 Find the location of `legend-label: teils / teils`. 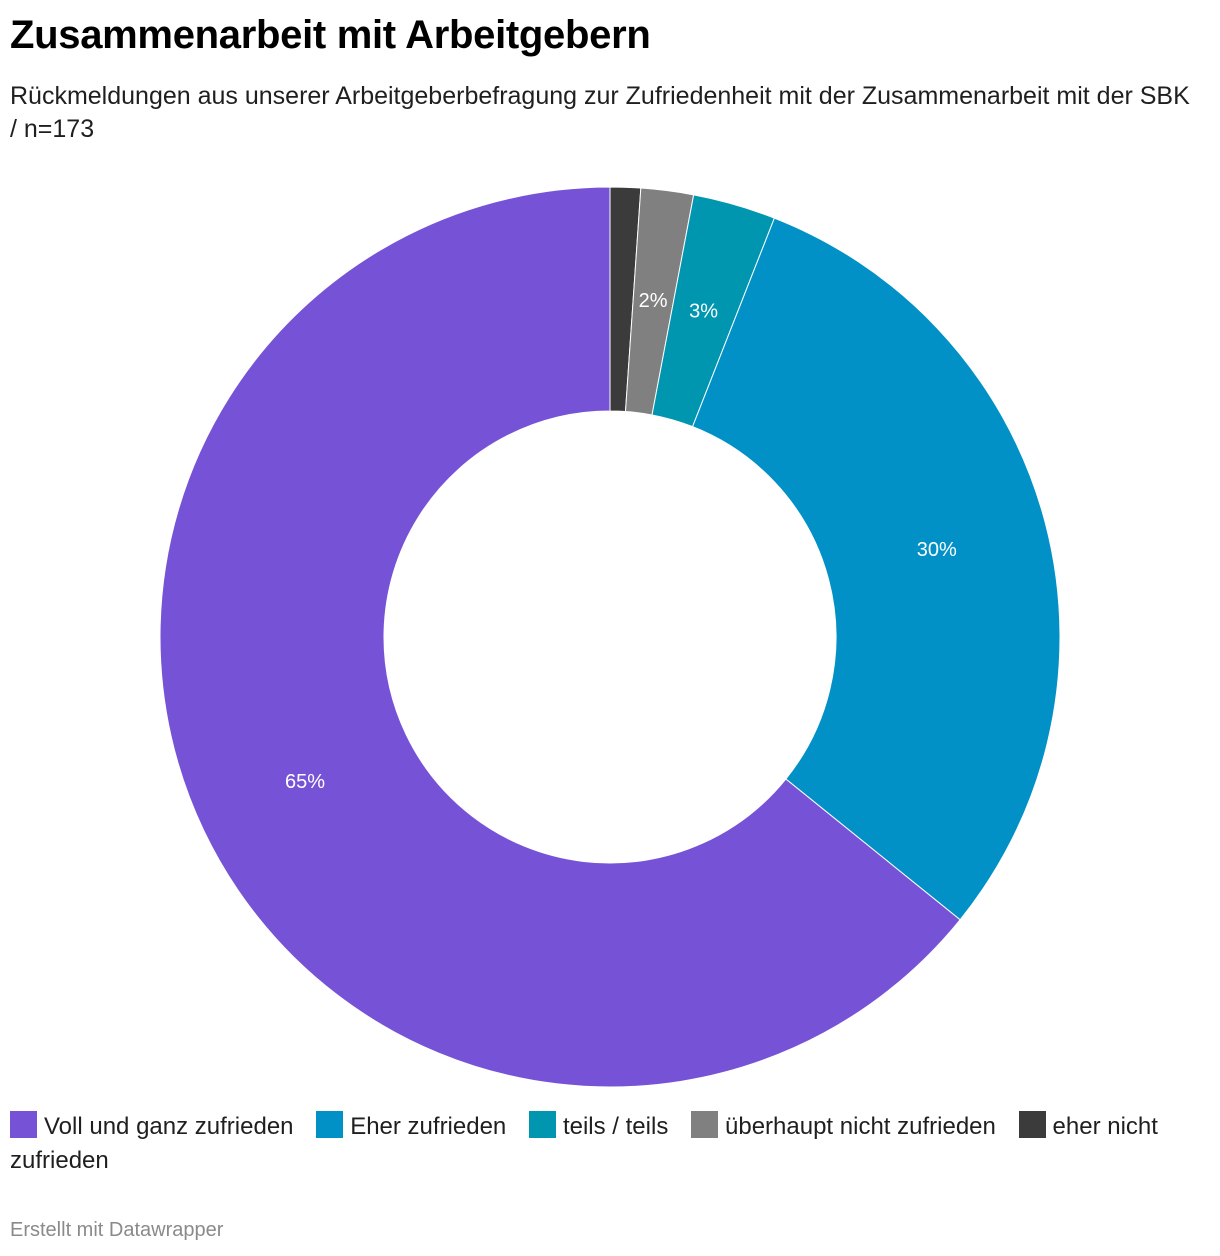

legend-label: teils / teils is located at coordinates (615, 1126).